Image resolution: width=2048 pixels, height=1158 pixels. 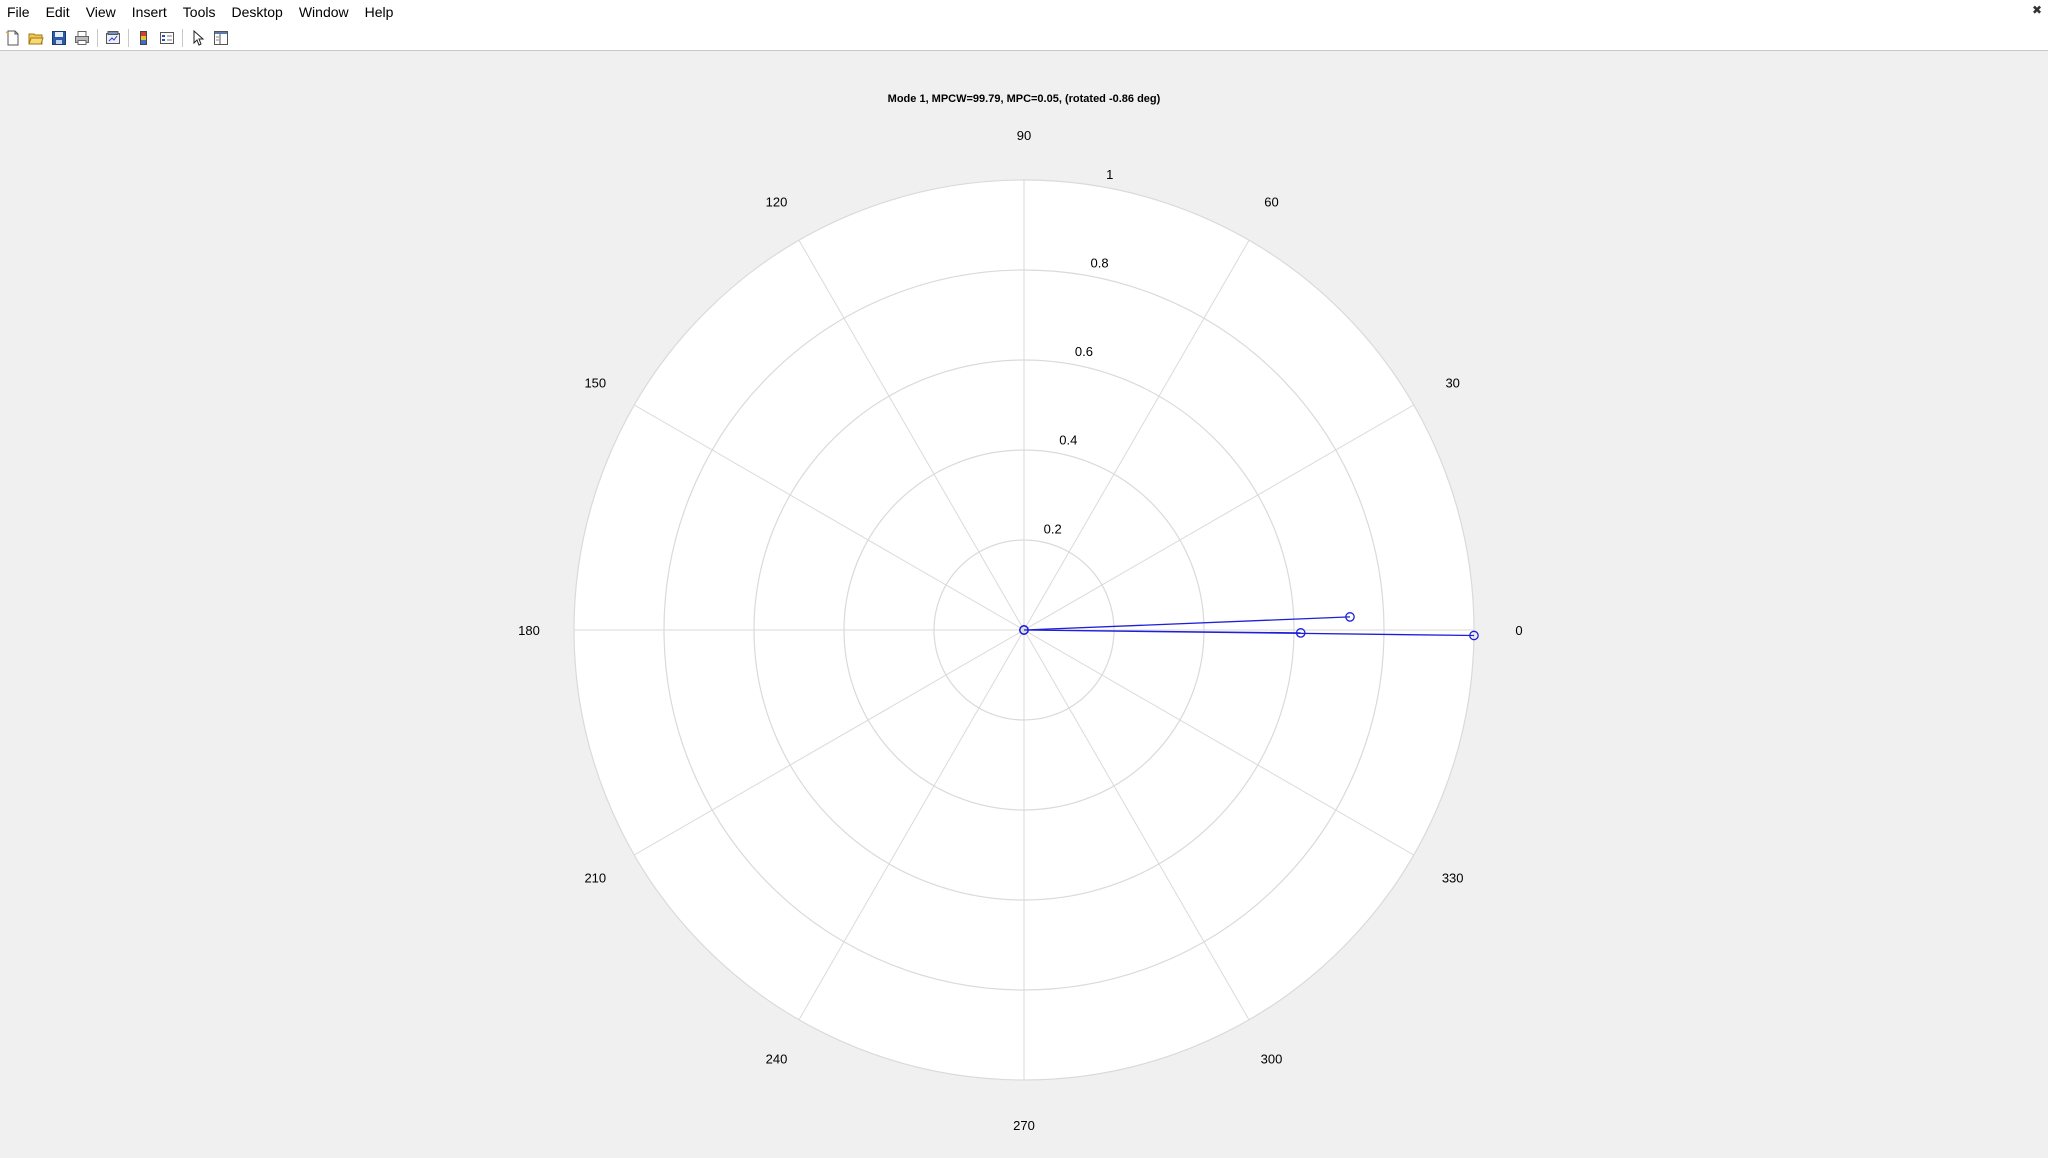 What do you see at coordinates (1109, 174) in the screenshot?
I see `r-tick-label: 1` at bounding box center [1109, 174].